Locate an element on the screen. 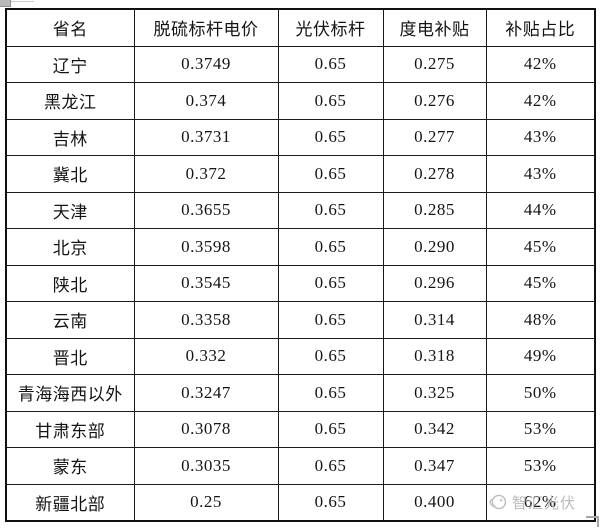  screenshot-handle-topleft is located at coordinates (5, 3).